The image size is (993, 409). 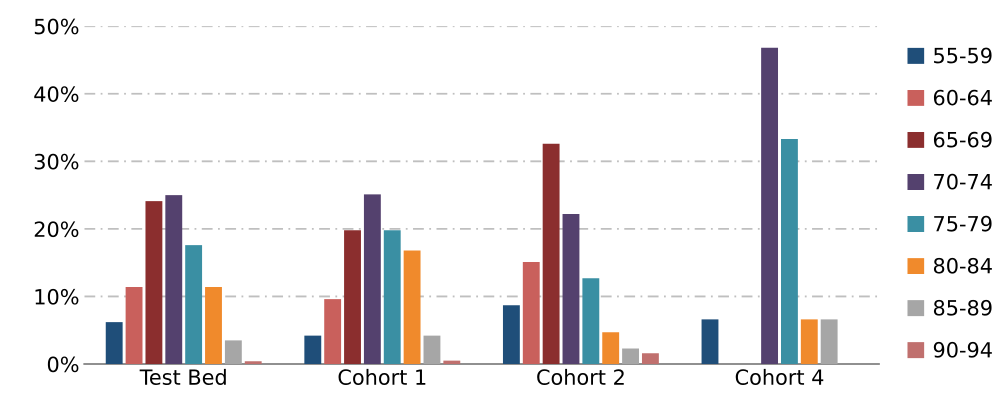 What do you see at coordinates (56, 94) in the screenshot?
I see `y-tick-label: 40%` at bounding box center [56, 94].